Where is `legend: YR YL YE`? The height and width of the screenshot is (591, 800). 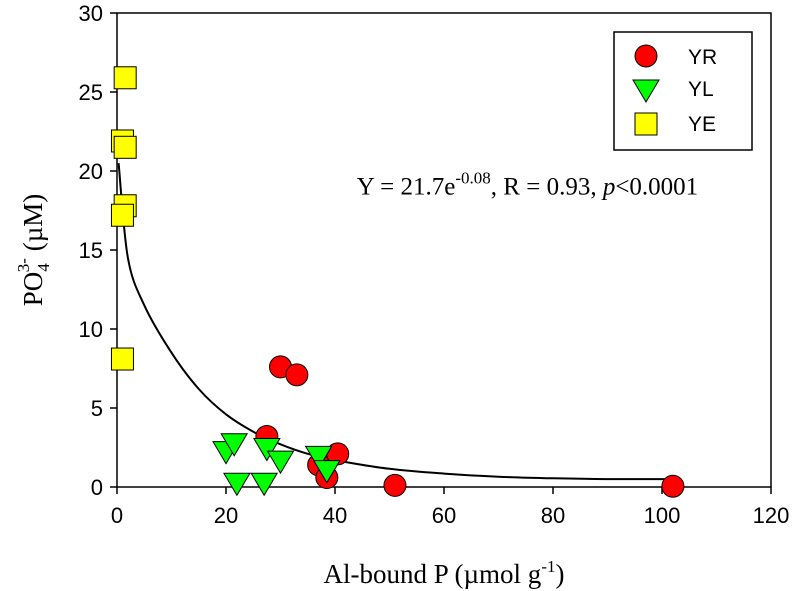 legend: YR YL YE is located at coordinates (683, 91).